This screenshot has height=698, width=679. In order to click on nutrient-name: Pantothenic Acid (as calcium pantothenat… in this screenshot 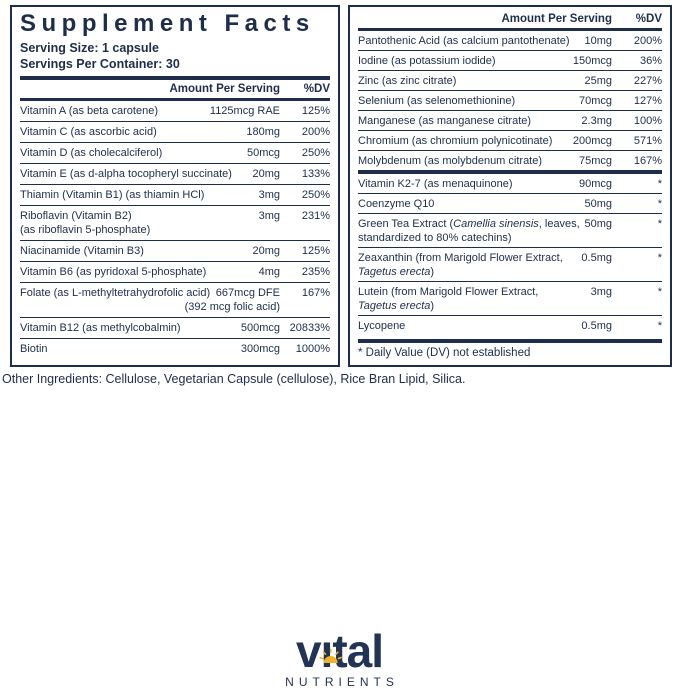, I will do `click(464, 40)`.